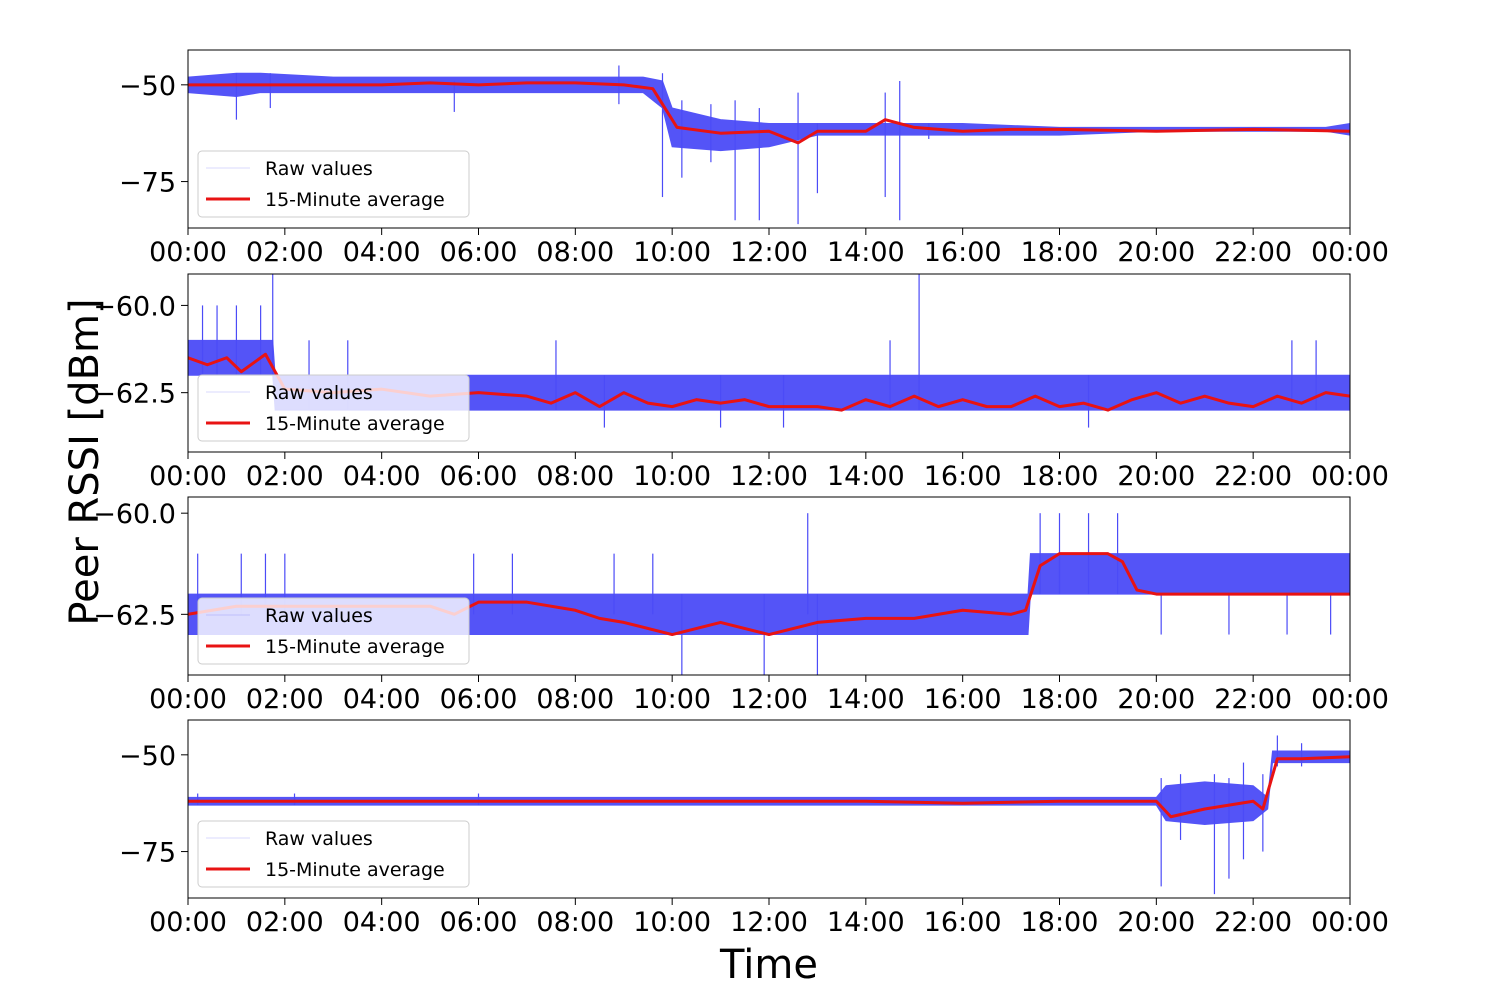  I want to click on panel-1-ytick-label-1: −75, so click(147, 183).